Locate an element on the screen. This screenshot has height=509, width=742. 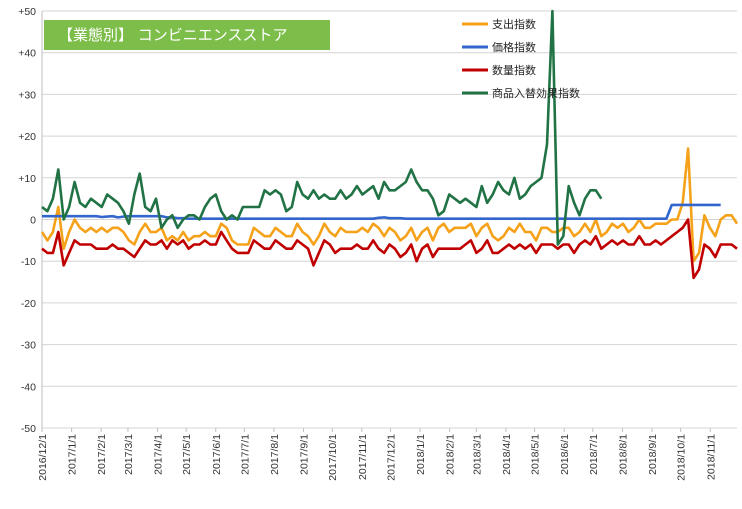
y-tick-label: -50 is located at coordinates (28, 429).